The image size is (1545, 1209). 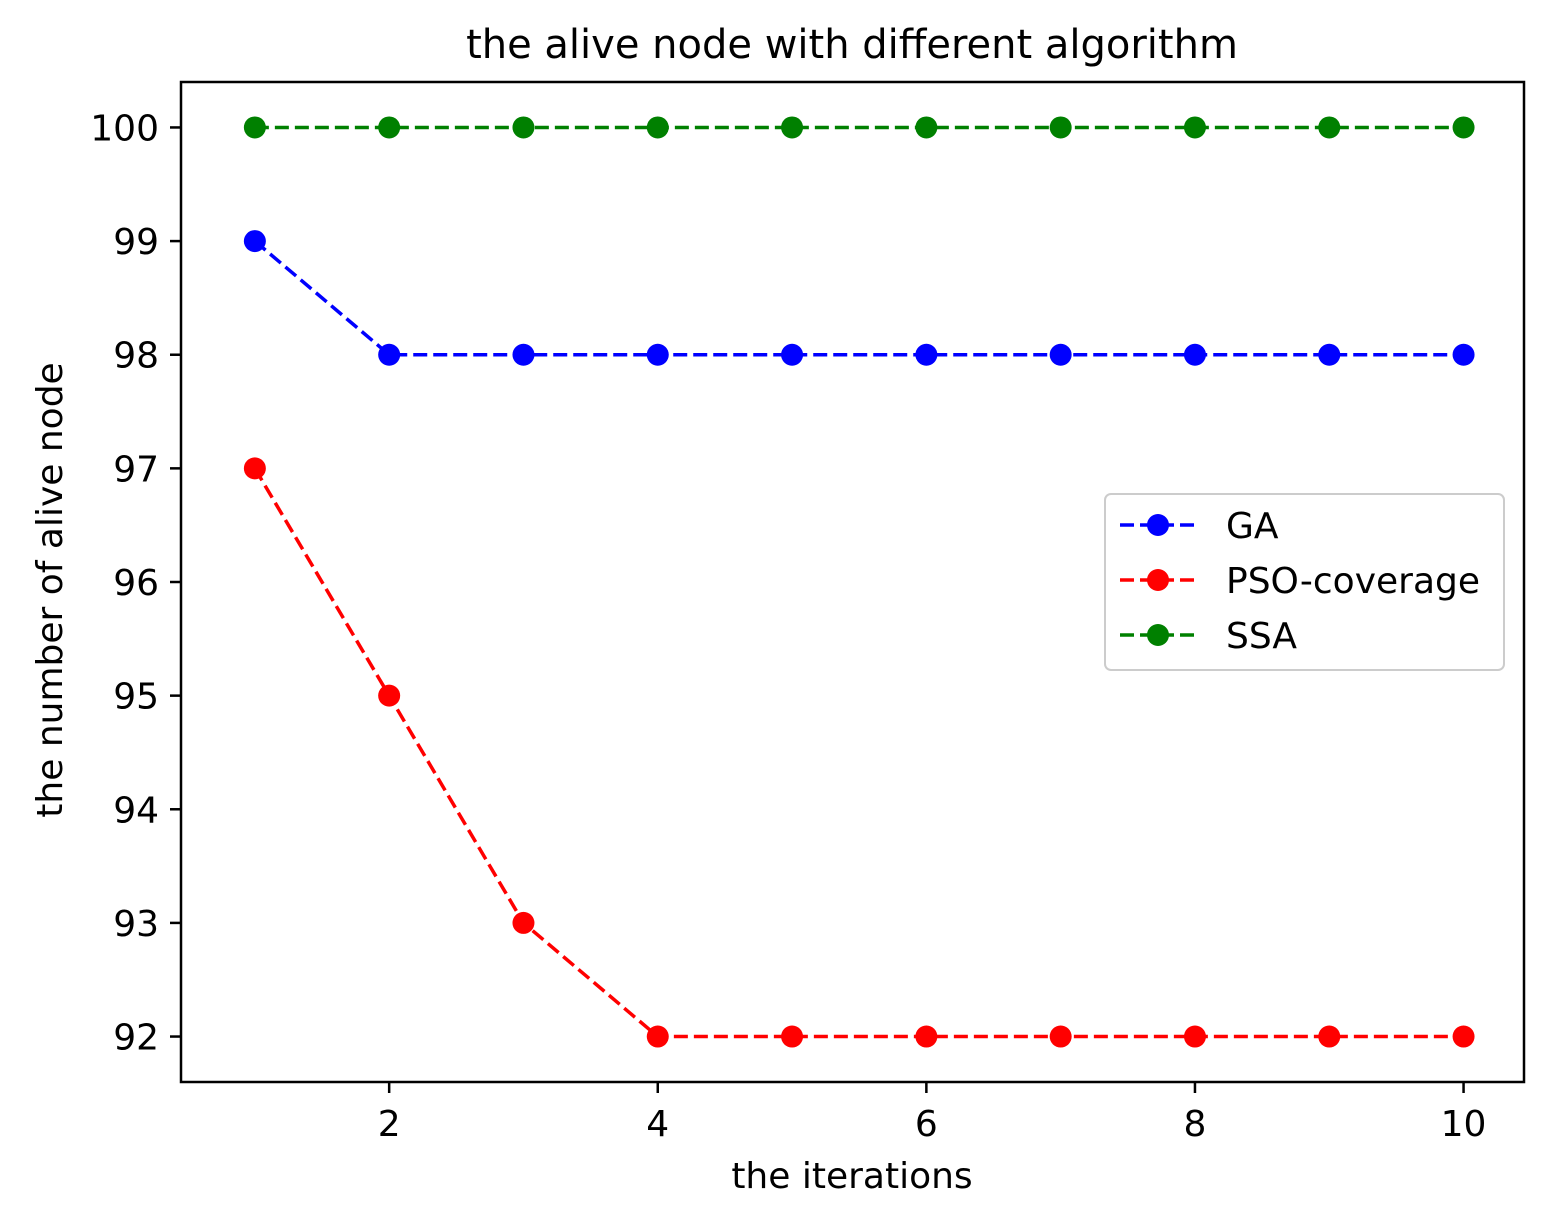 What do you see at coordinates (136, 810) in the screenshot?
I see `y-tick-label: 94` at bounding box center [136, 810].